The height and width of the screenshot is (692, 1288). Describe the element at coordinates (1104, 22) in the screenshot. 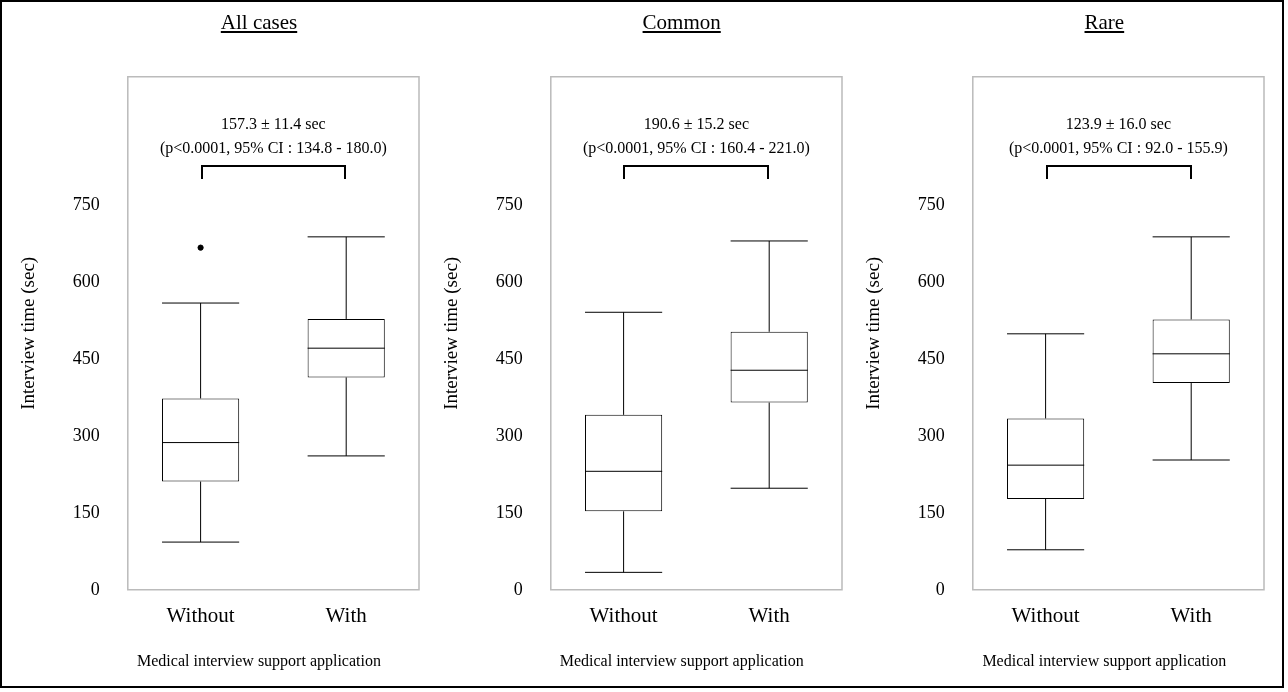

I see `chart-title: Rare` at that location.